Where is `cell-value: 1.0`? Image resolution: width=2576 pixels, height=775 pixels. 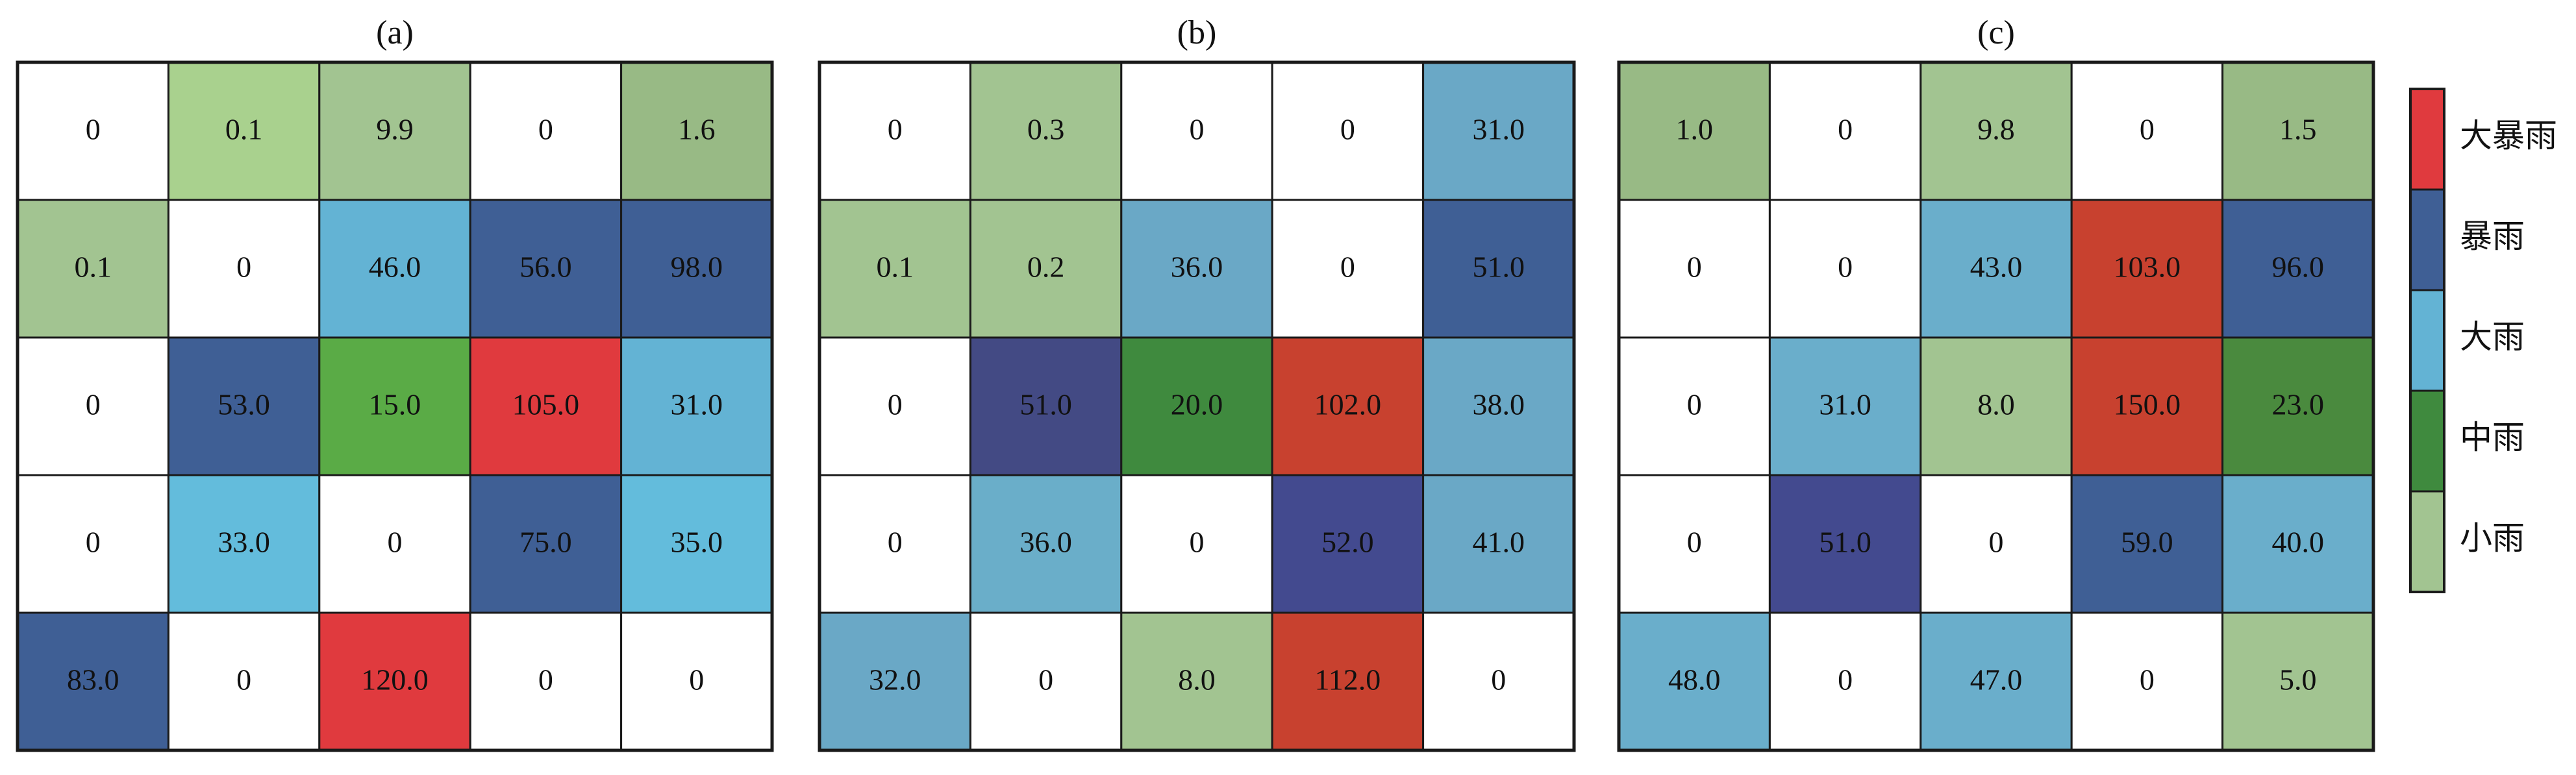 cell-value: 1.0 is located at coordinates (1694, 129).